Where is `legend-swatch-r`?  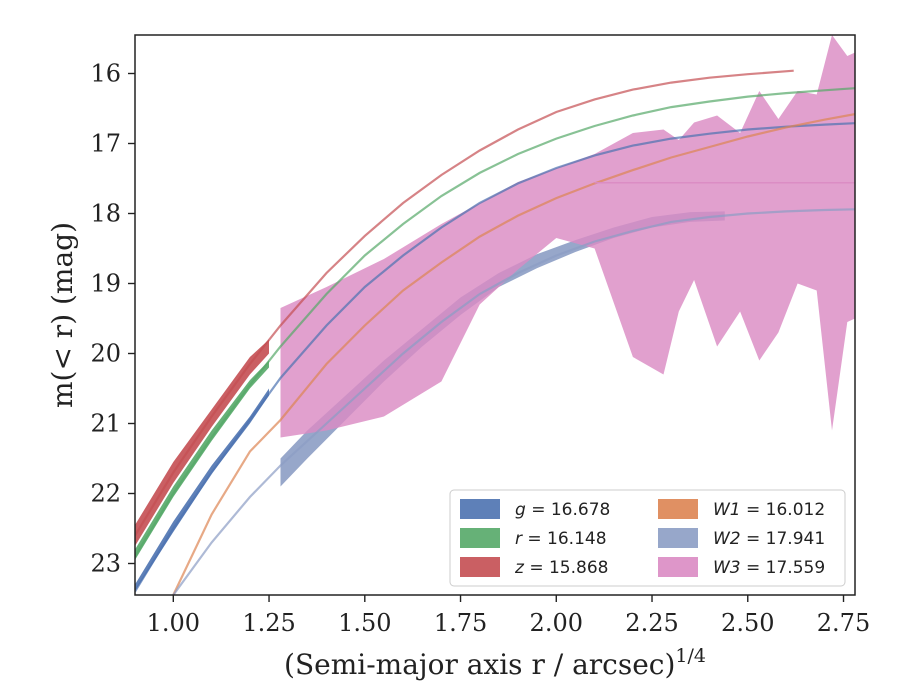 legend-swatch-r is located at coordinates (480, 538).